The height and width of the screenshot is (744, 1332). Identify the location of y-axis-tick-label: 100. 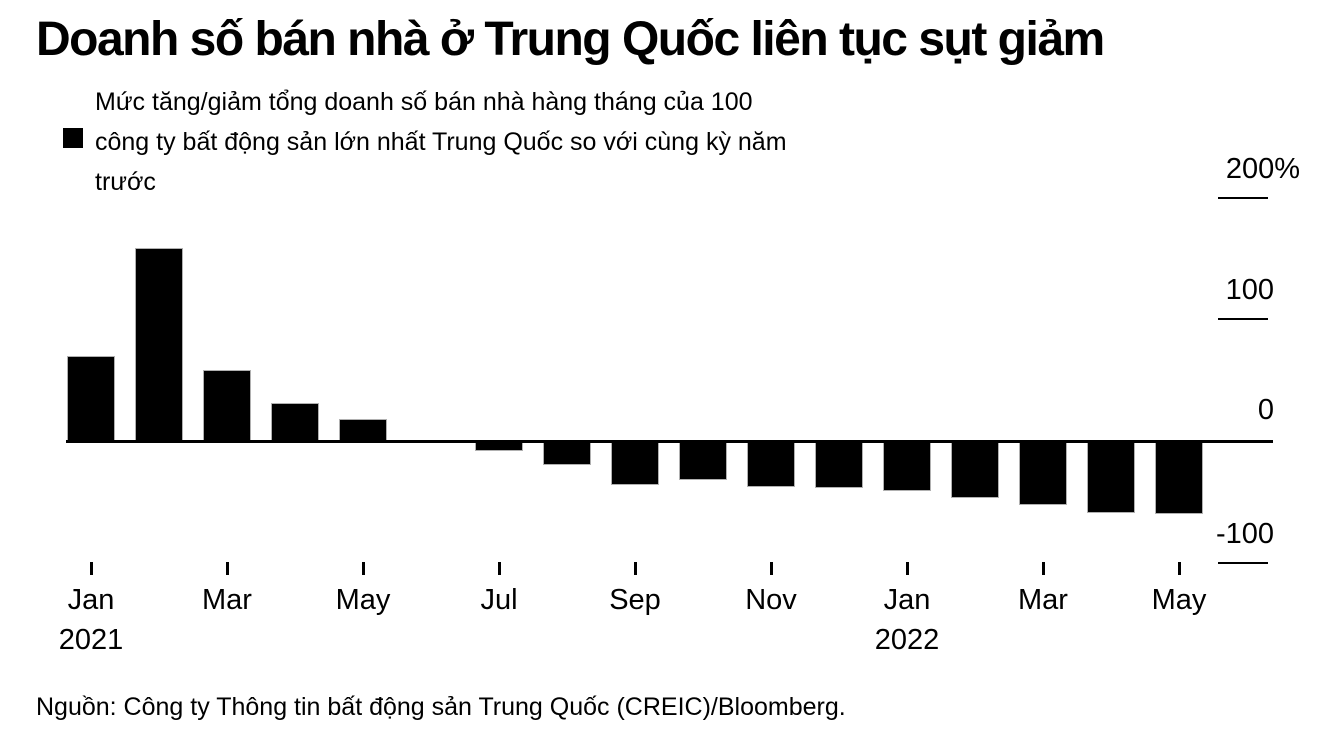
(1249, 290).